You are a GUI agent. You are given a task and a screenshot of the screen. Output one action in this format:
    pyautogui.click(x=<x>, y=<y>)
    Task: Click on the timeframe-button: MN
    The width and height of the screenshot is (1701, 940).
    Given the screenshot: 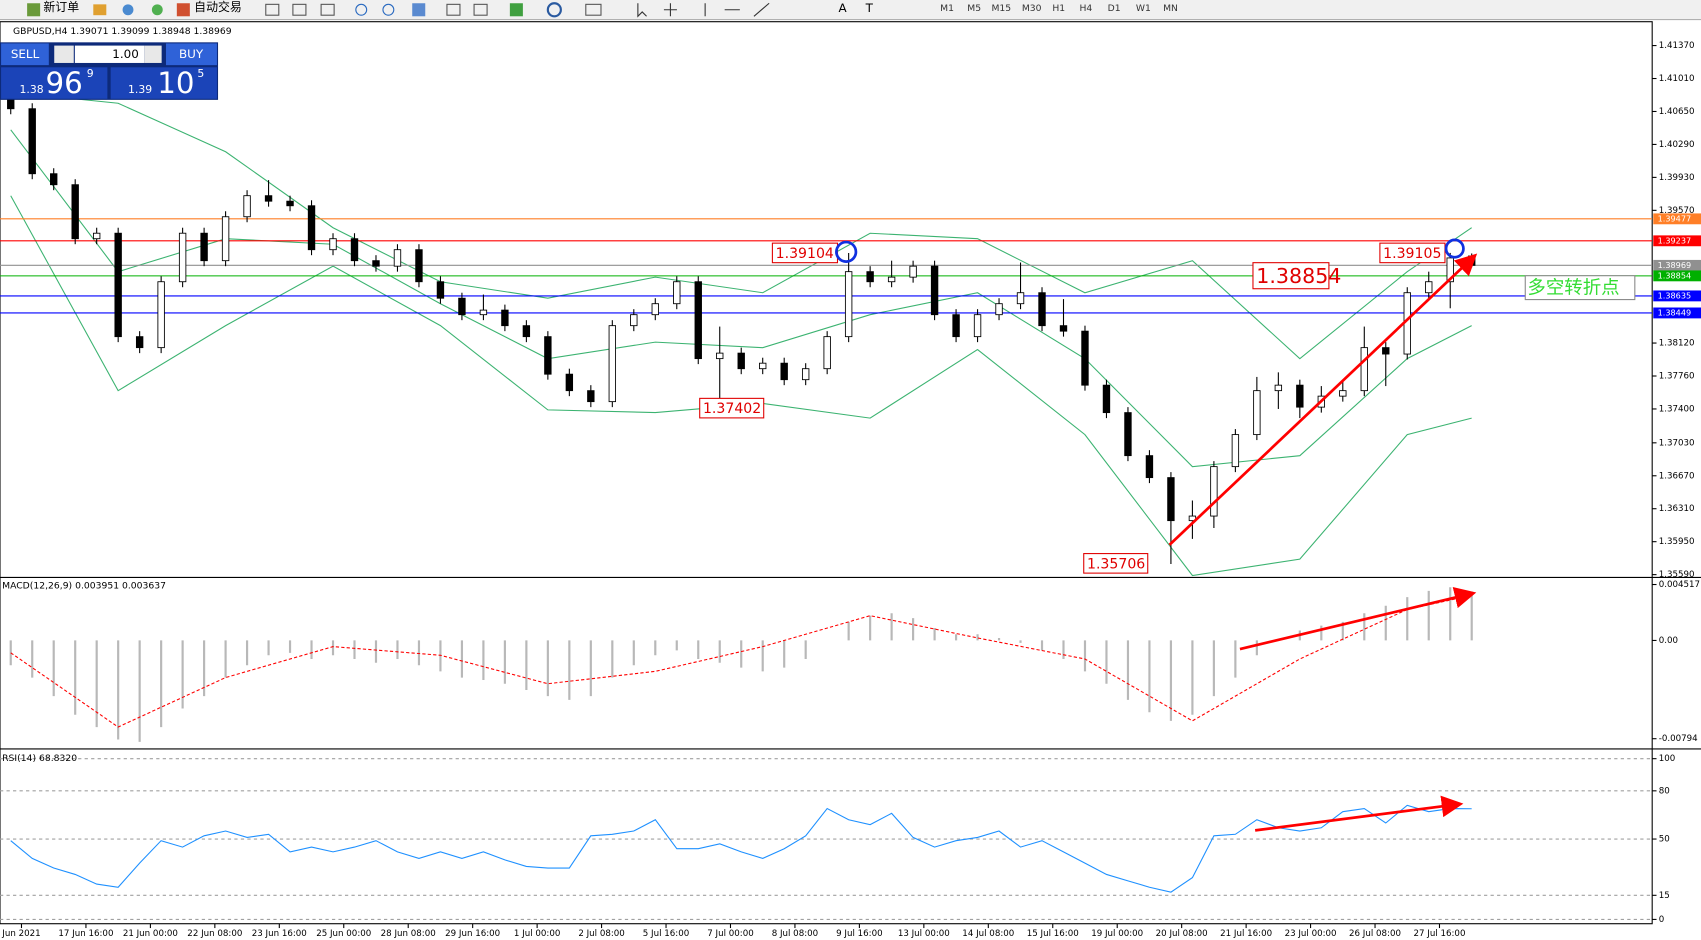 What is the action you would take?
    pyautogui.click(x=1170, y=8)
    